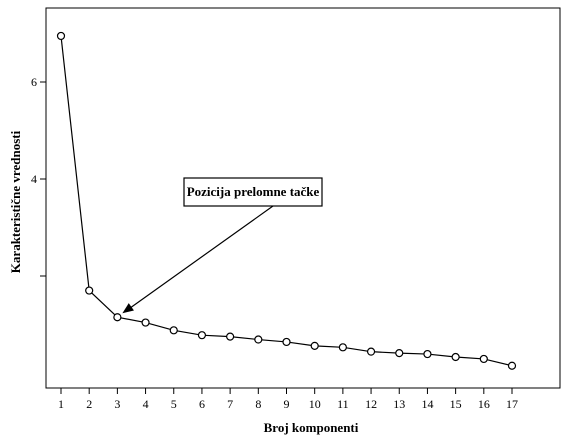 This screenshot has width=563, height=436. Describe the element at coordinates (230, 404) in the screenshot. I see `x-tick-label: 7` at that location.